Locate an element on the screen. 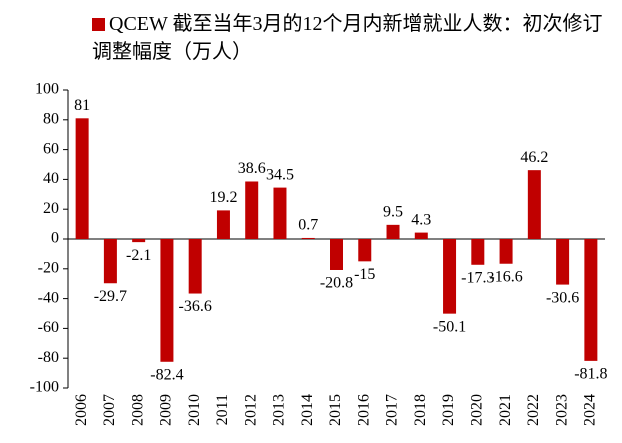 The image size is (622, 443). value-label: -16.6 is located at coordinates (505, 276).